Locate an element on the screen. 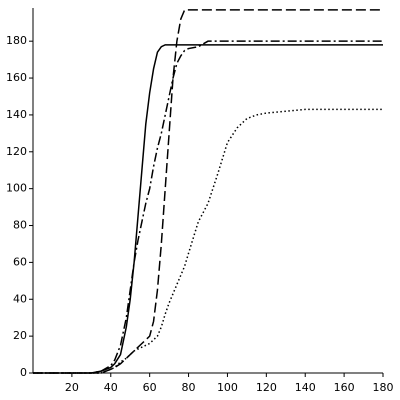 This screenshot has height=400, width=400. x-tick-label: 100 is located at coordinates (227, 387).